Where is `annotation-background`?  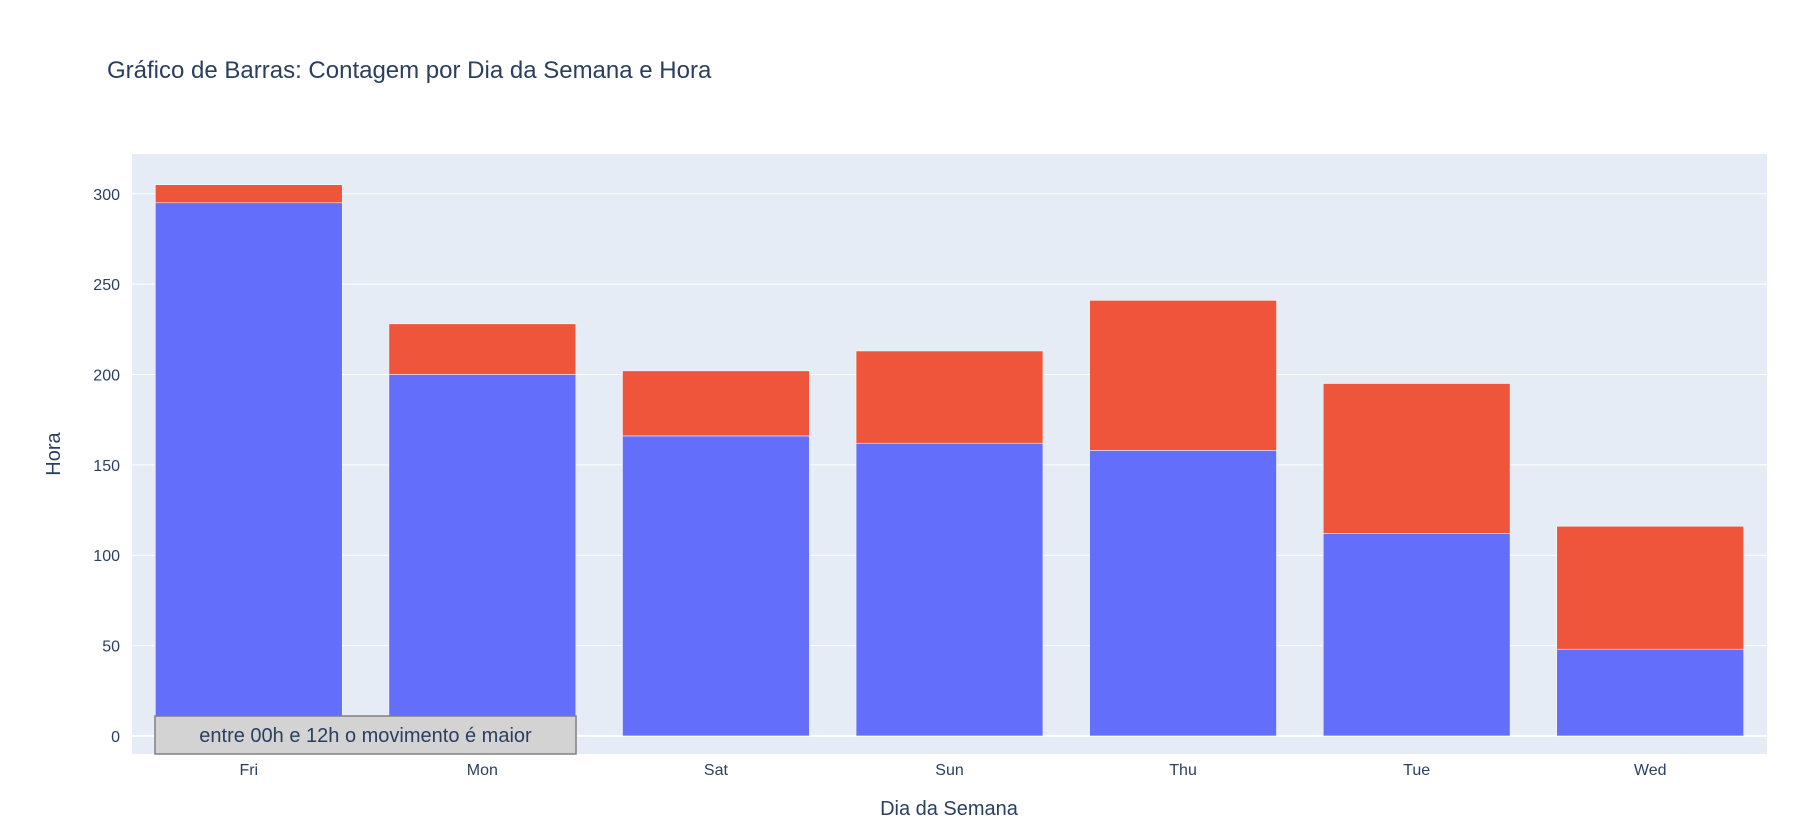 annotation-background is located at coordinates (365, 735).